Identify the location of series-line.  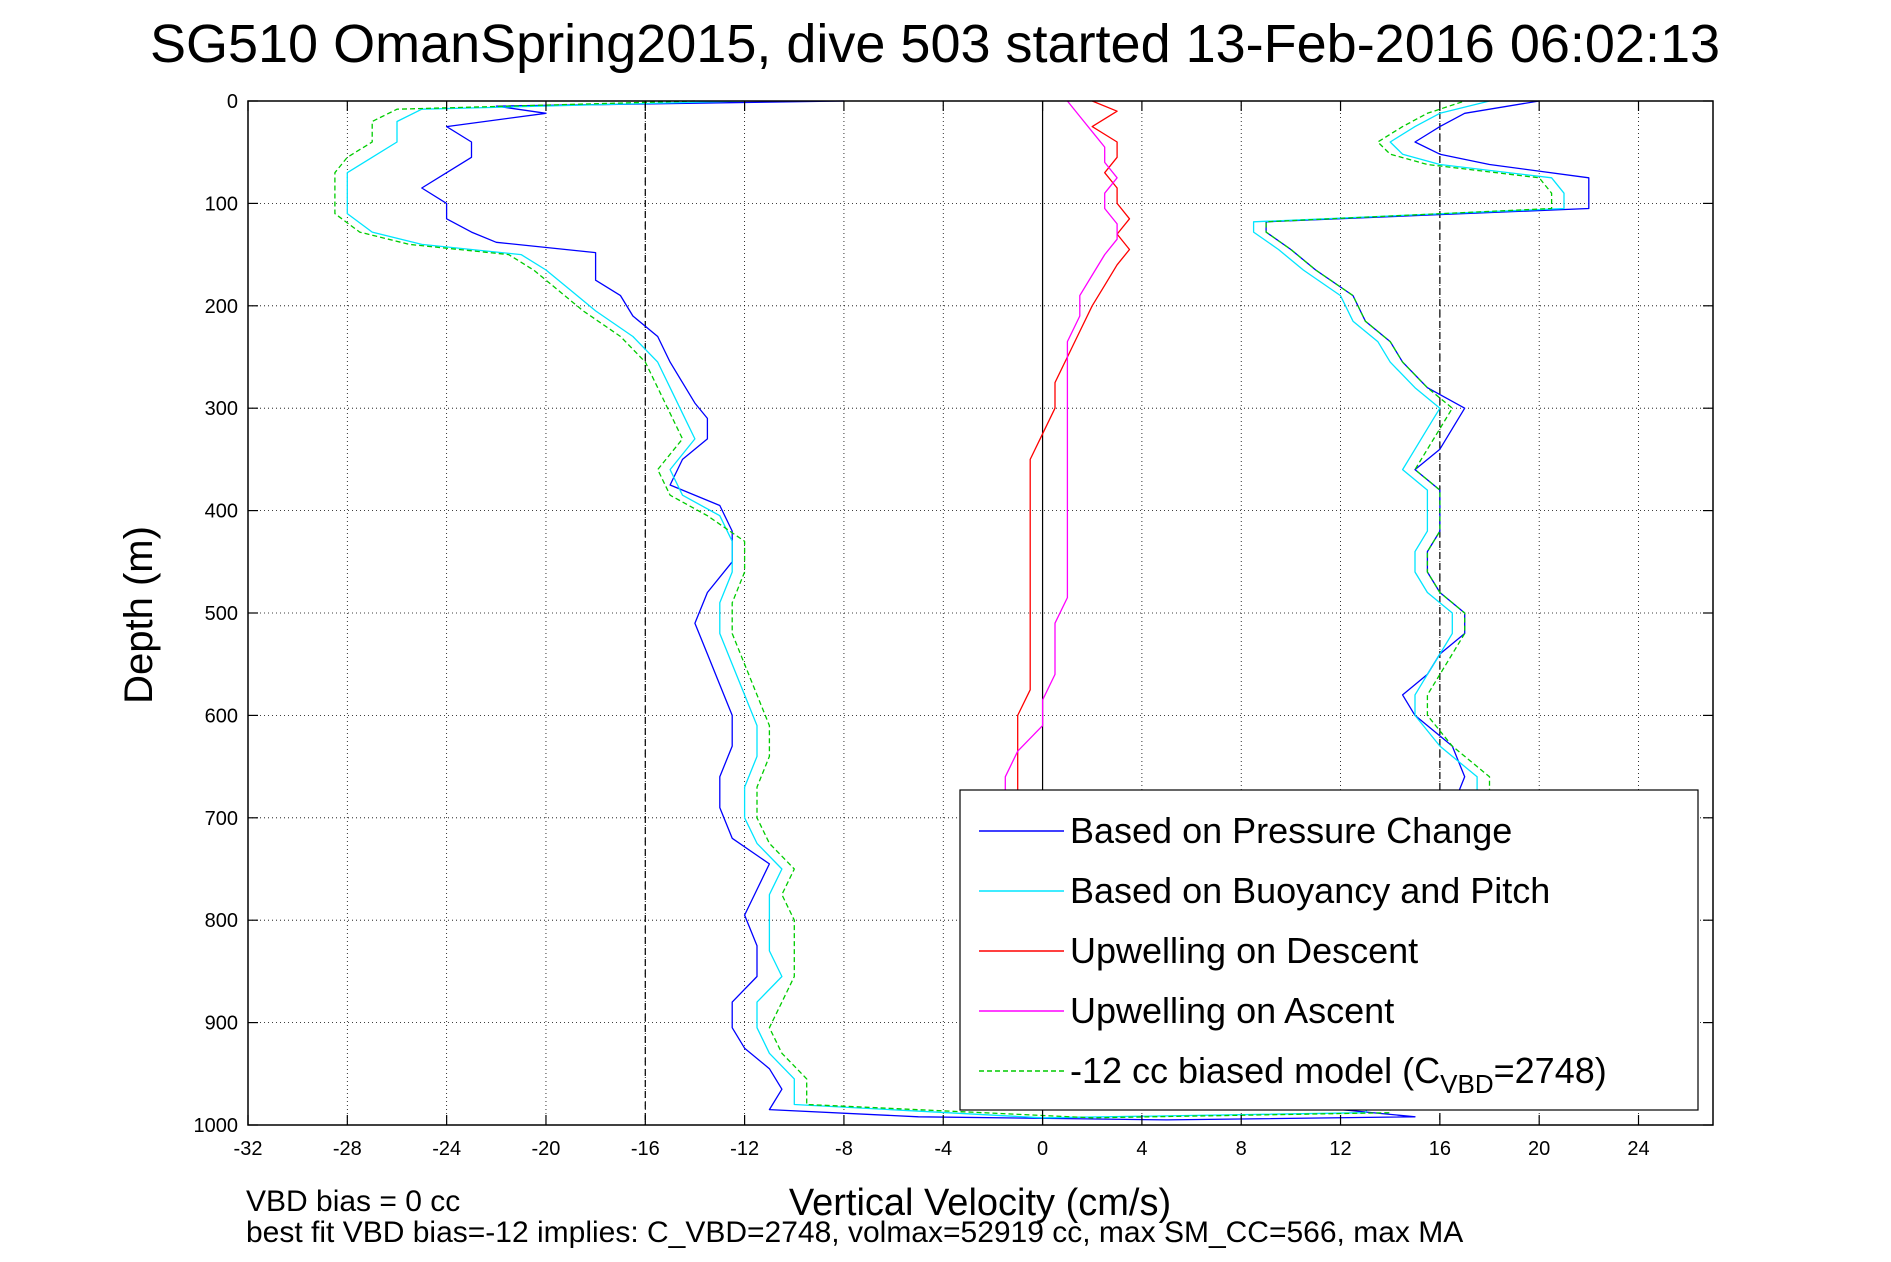
(1061, 449).